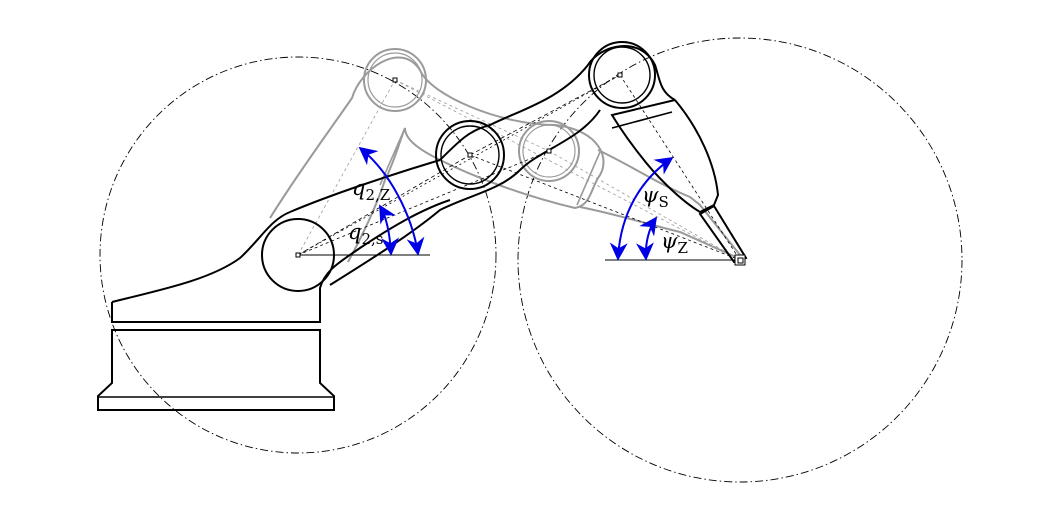 This screenshot has height=506, width=1043. I want to click on robot-base-pedestal, so click(281, 261).